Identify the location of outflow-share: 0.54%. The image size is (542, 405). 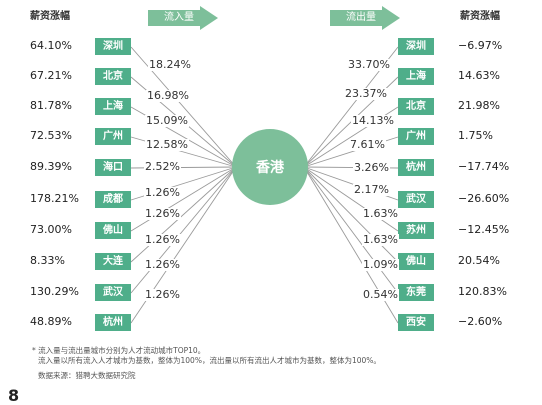
(380, 294).